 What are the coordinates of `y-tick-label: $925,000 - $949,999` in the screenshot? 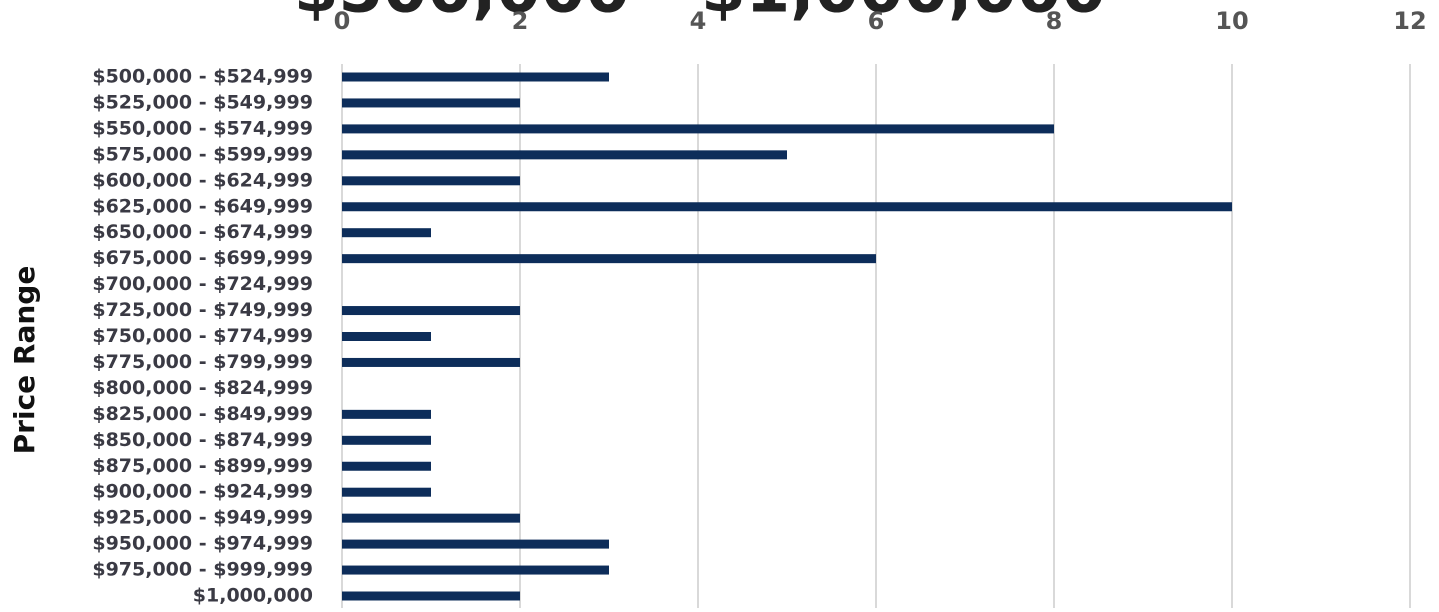 It's located at (202, 518).